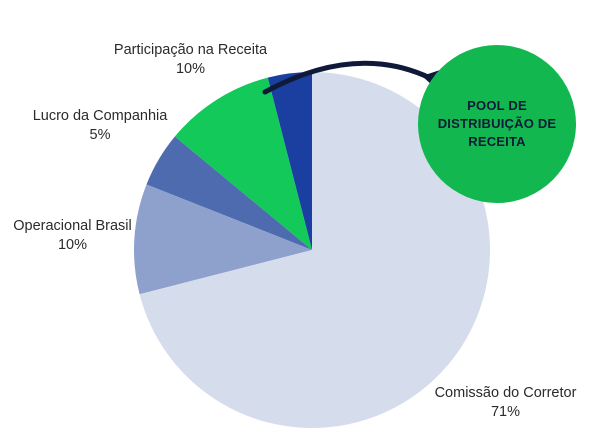 This screenshot has height=447, width=600. I want to click on label-operacional-value: 10%, so click(72, 245).